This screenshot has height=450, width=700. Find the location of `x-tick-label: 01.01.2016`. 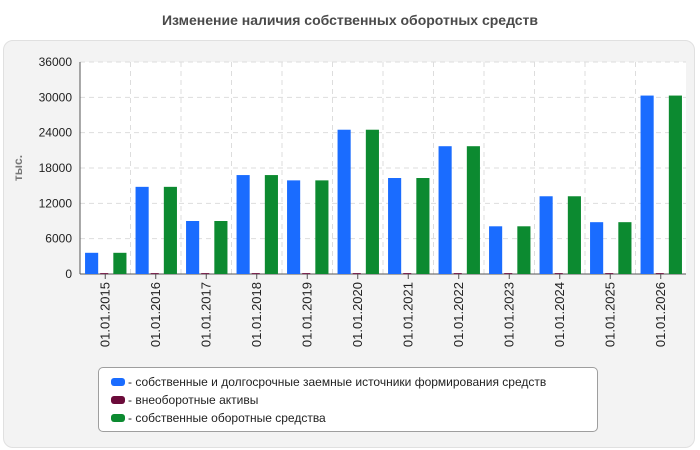

x-tick-label: 01.01.2016 is located at coordinates (155, 314).